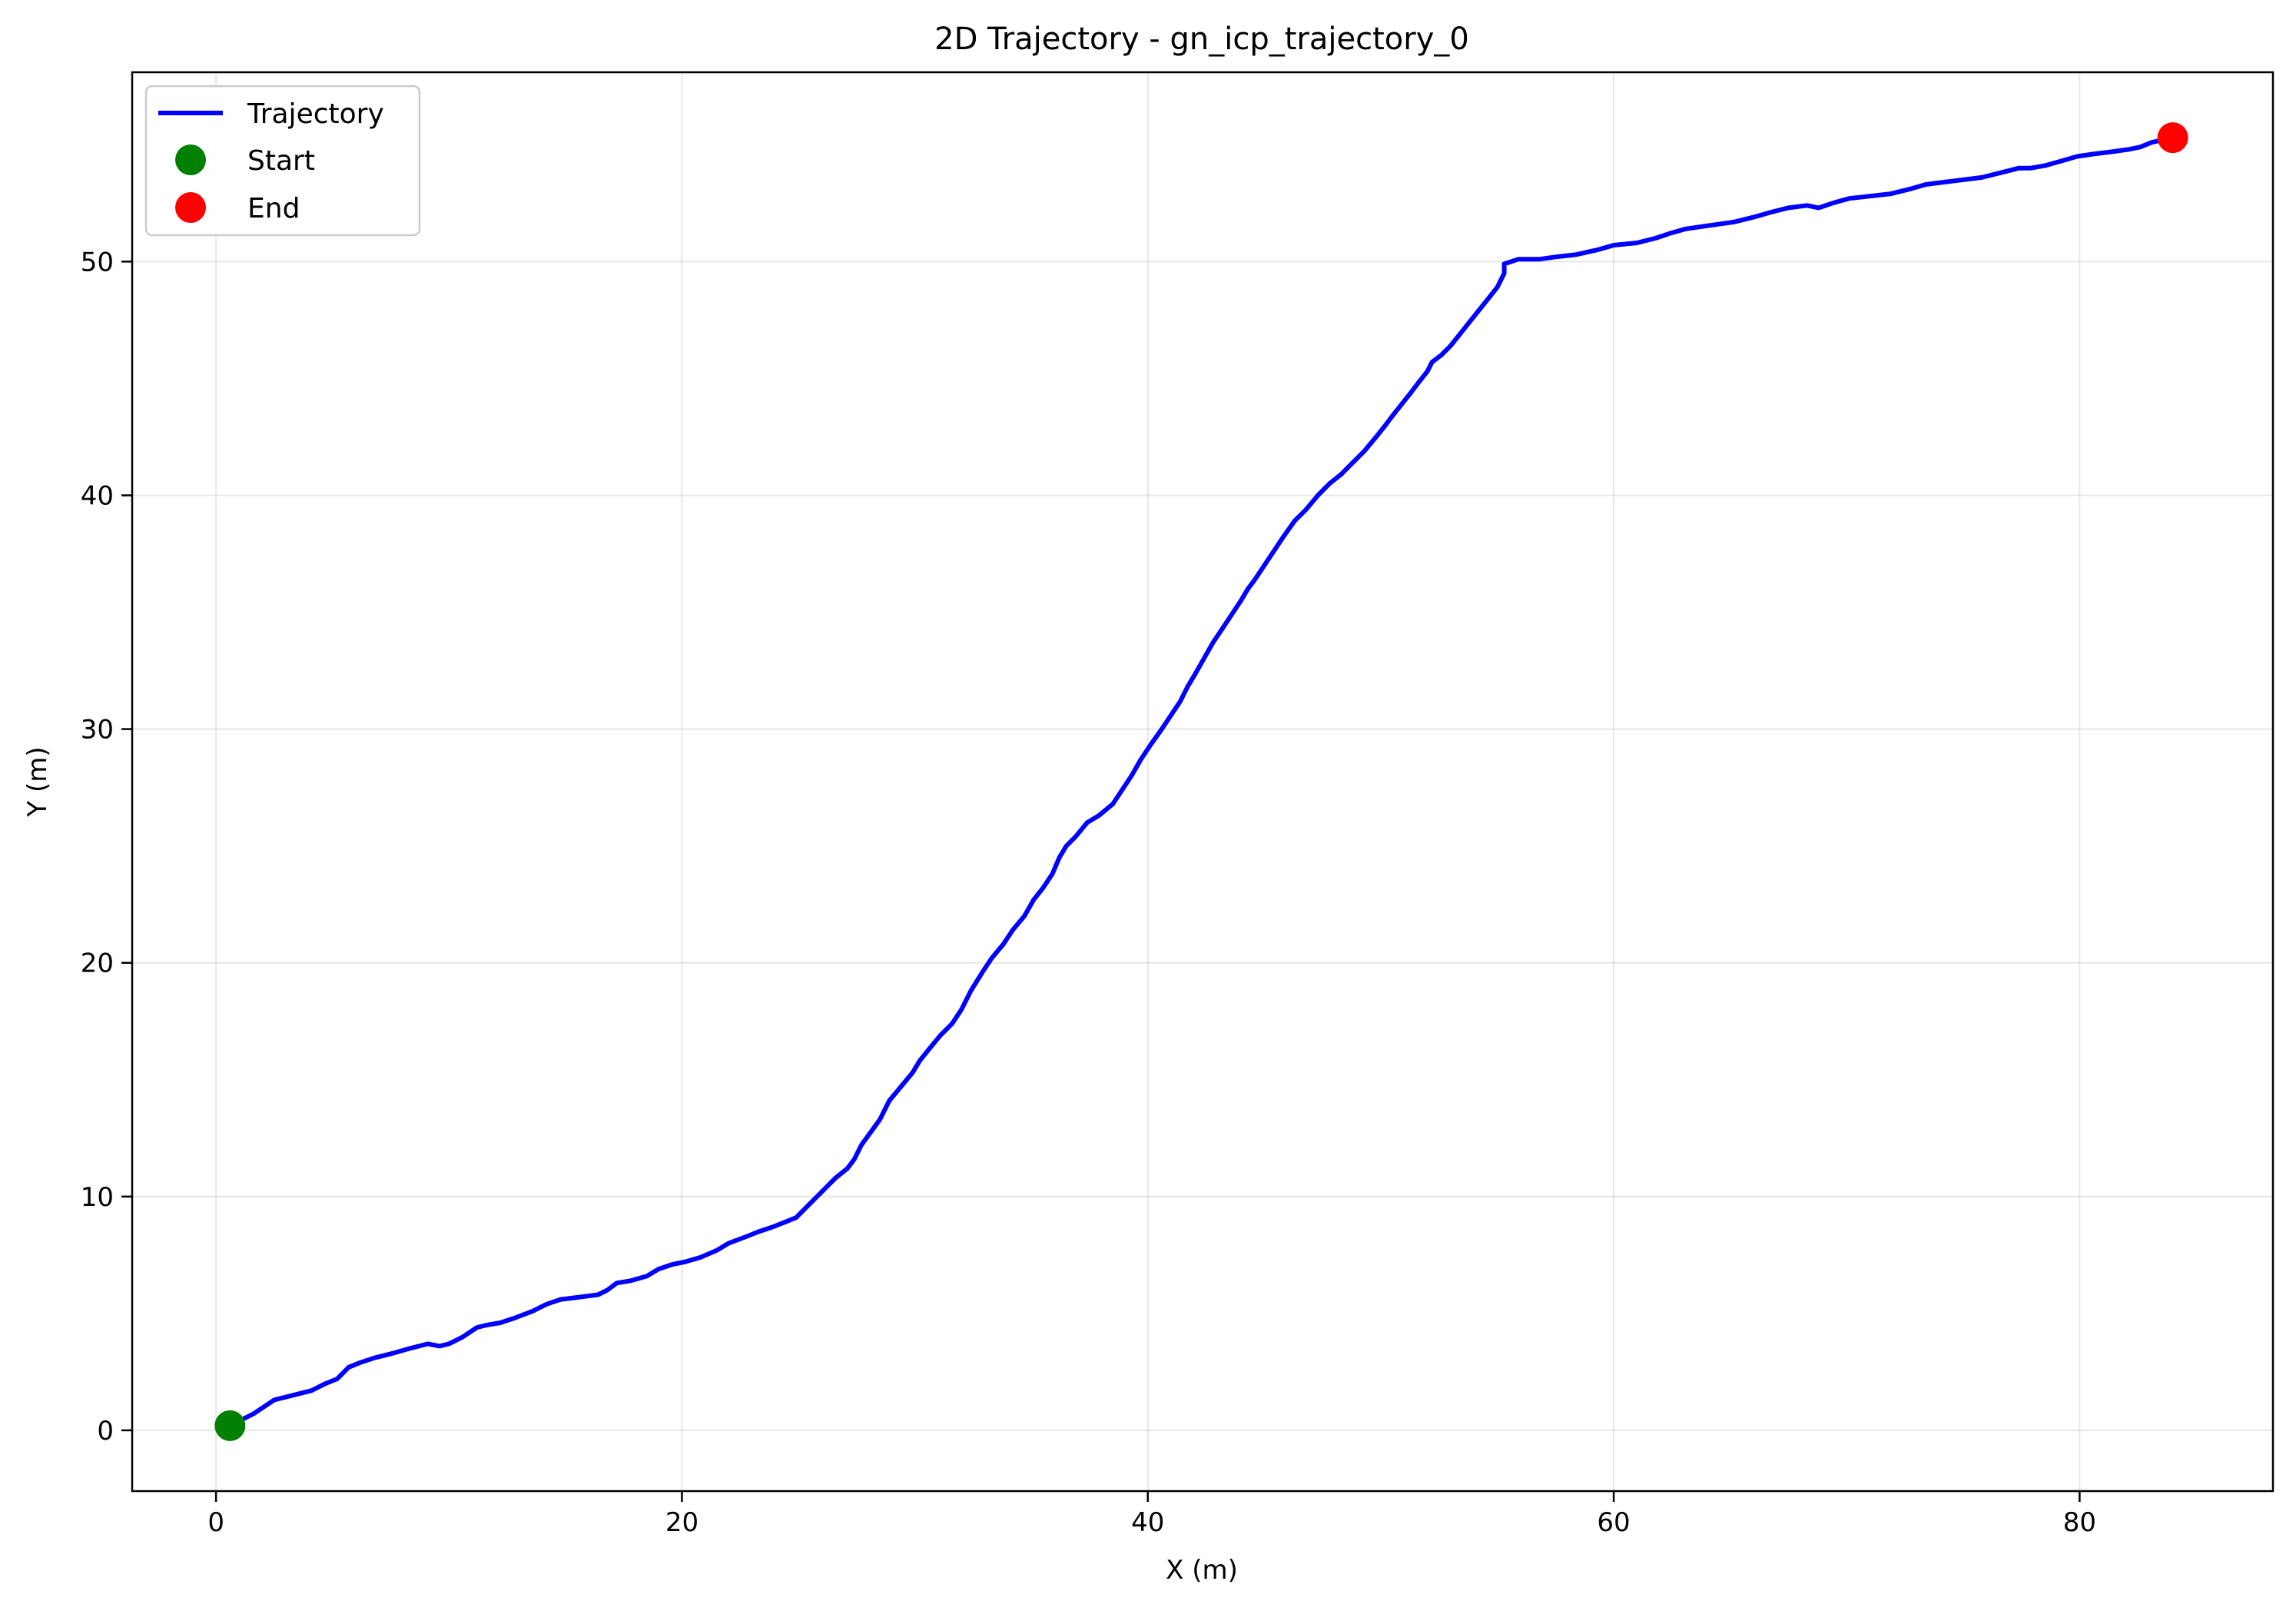  What do you see at coordinates (191, 207) in the screenshot?
I see `legend-marker-end` at bounding box center [191, 207].